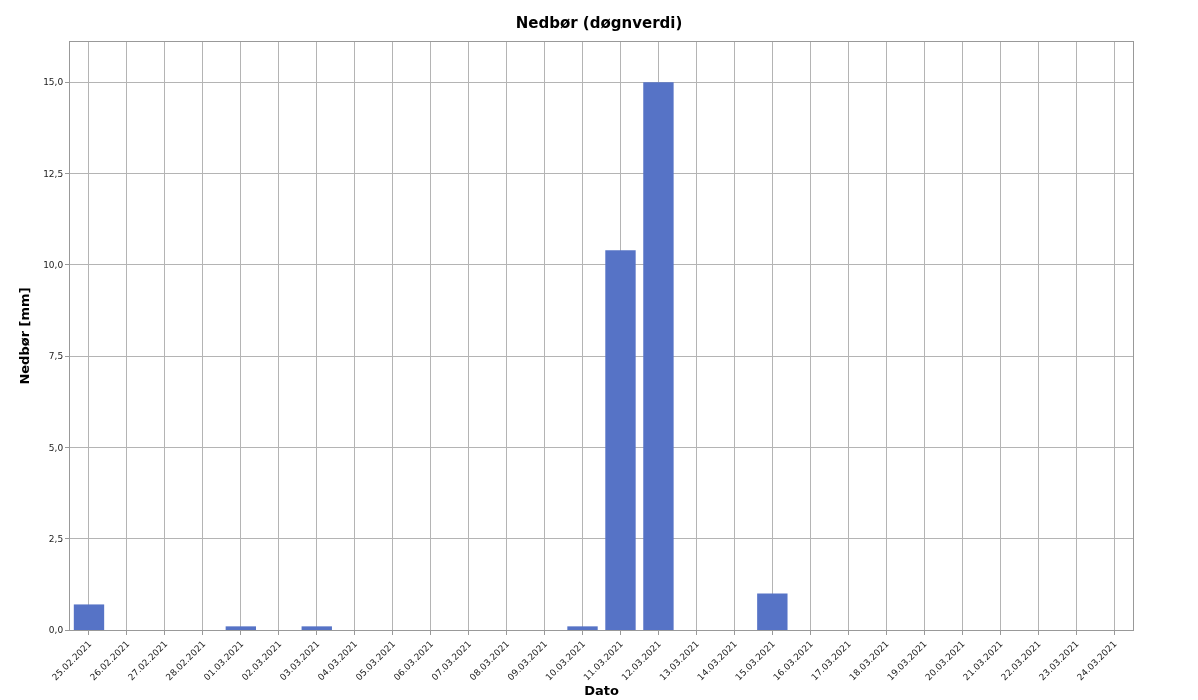 Image resolution: width=1198 pixels, height=700 pixels. I want to click on y-tick-label: 2,5, so click(56, 538).